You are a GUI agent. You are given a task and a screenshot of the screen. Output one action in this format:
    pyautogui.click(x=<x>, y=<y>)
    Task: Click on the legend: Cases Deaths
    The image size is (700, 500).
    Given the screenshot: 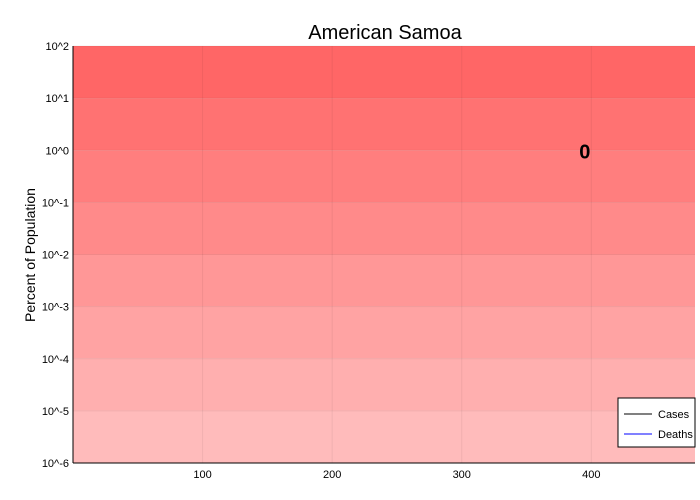 What is the action you would take?
    pyautogui.click(x=656, y=422)
    